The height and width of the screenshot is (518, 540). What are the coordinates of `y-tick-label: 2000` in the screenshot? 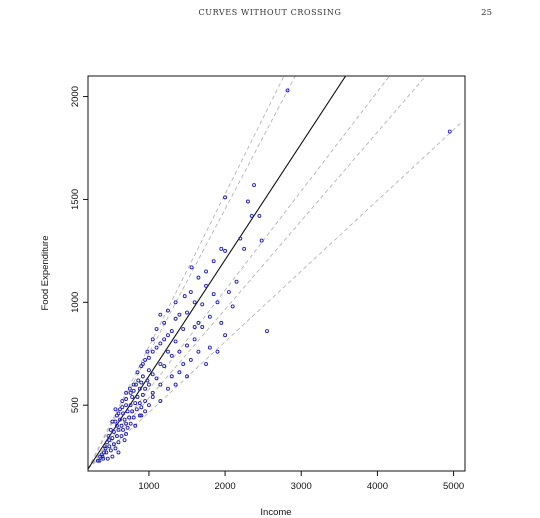 It's located at (75, 96).